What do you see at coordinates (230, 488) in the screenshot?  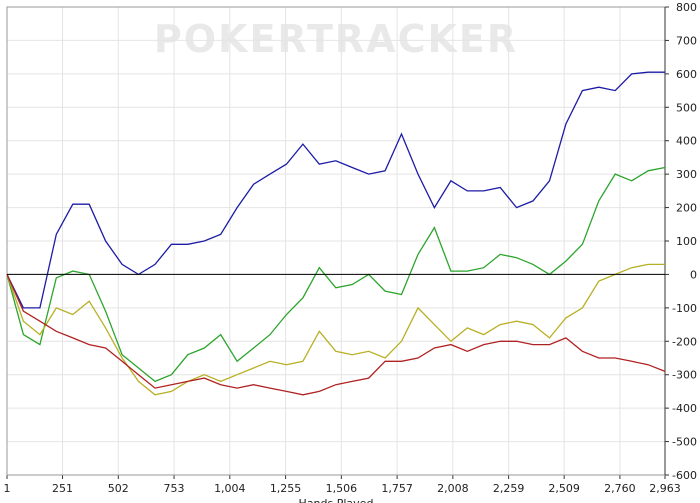 I see `x-tick-label: 1,004` at bounding box center [230, 488].